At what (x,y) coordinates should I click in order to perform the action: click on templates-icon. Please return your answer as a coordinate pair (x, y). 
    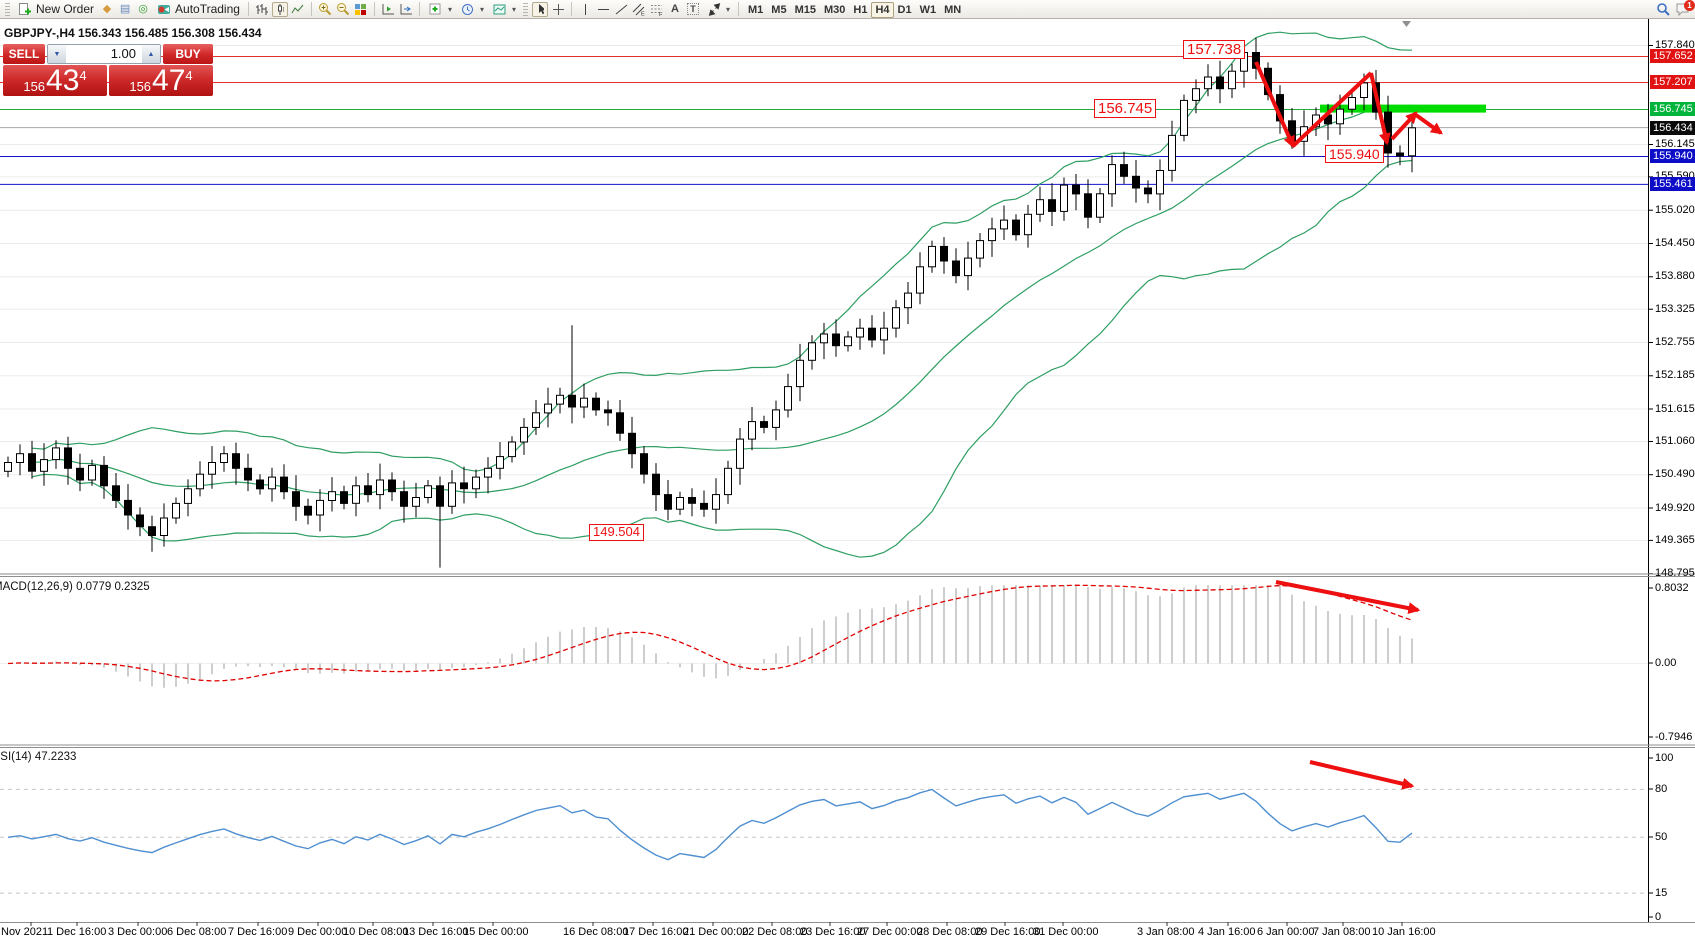
    Looking at the image, I should click on (500, 9).